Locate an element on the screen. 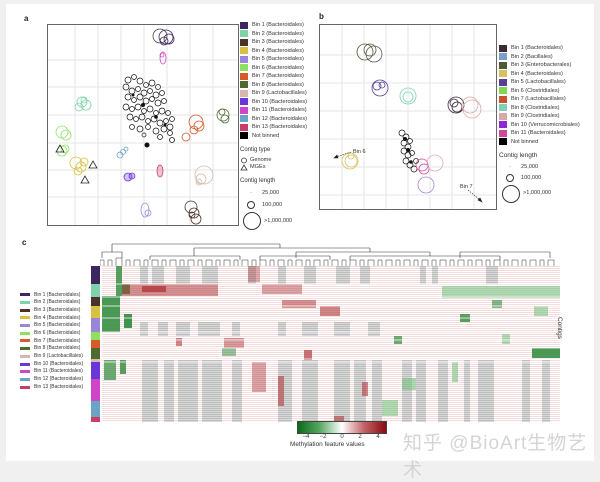 Image resolution: width=600 pixels, height=482 pixels. contig-length-title: Contig length is located at coordinates (518, 155).